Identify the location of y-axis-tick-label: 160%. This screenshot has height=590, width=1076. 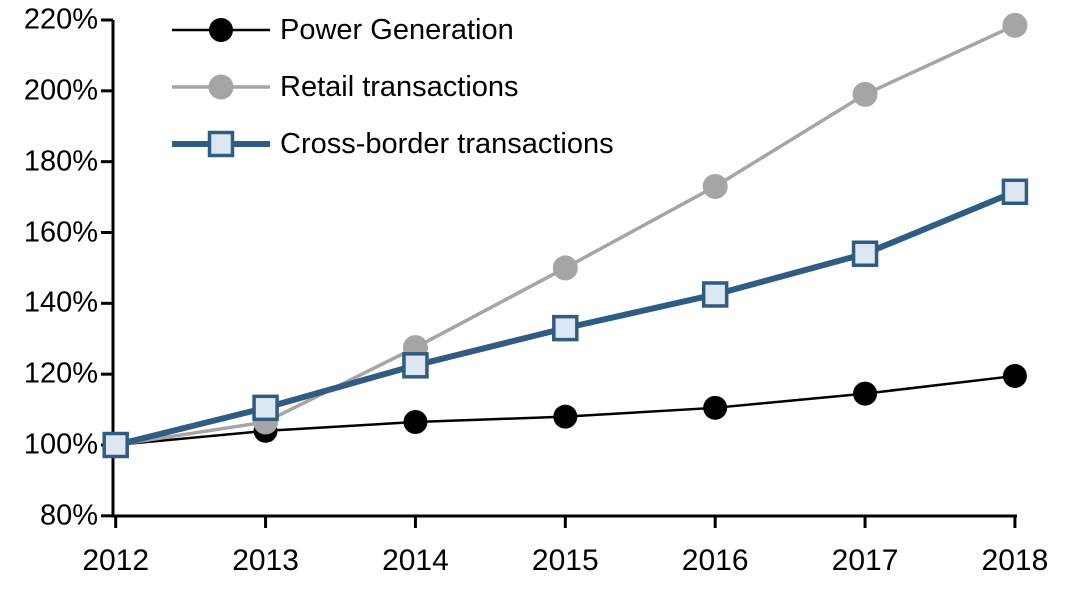
(60, 232).